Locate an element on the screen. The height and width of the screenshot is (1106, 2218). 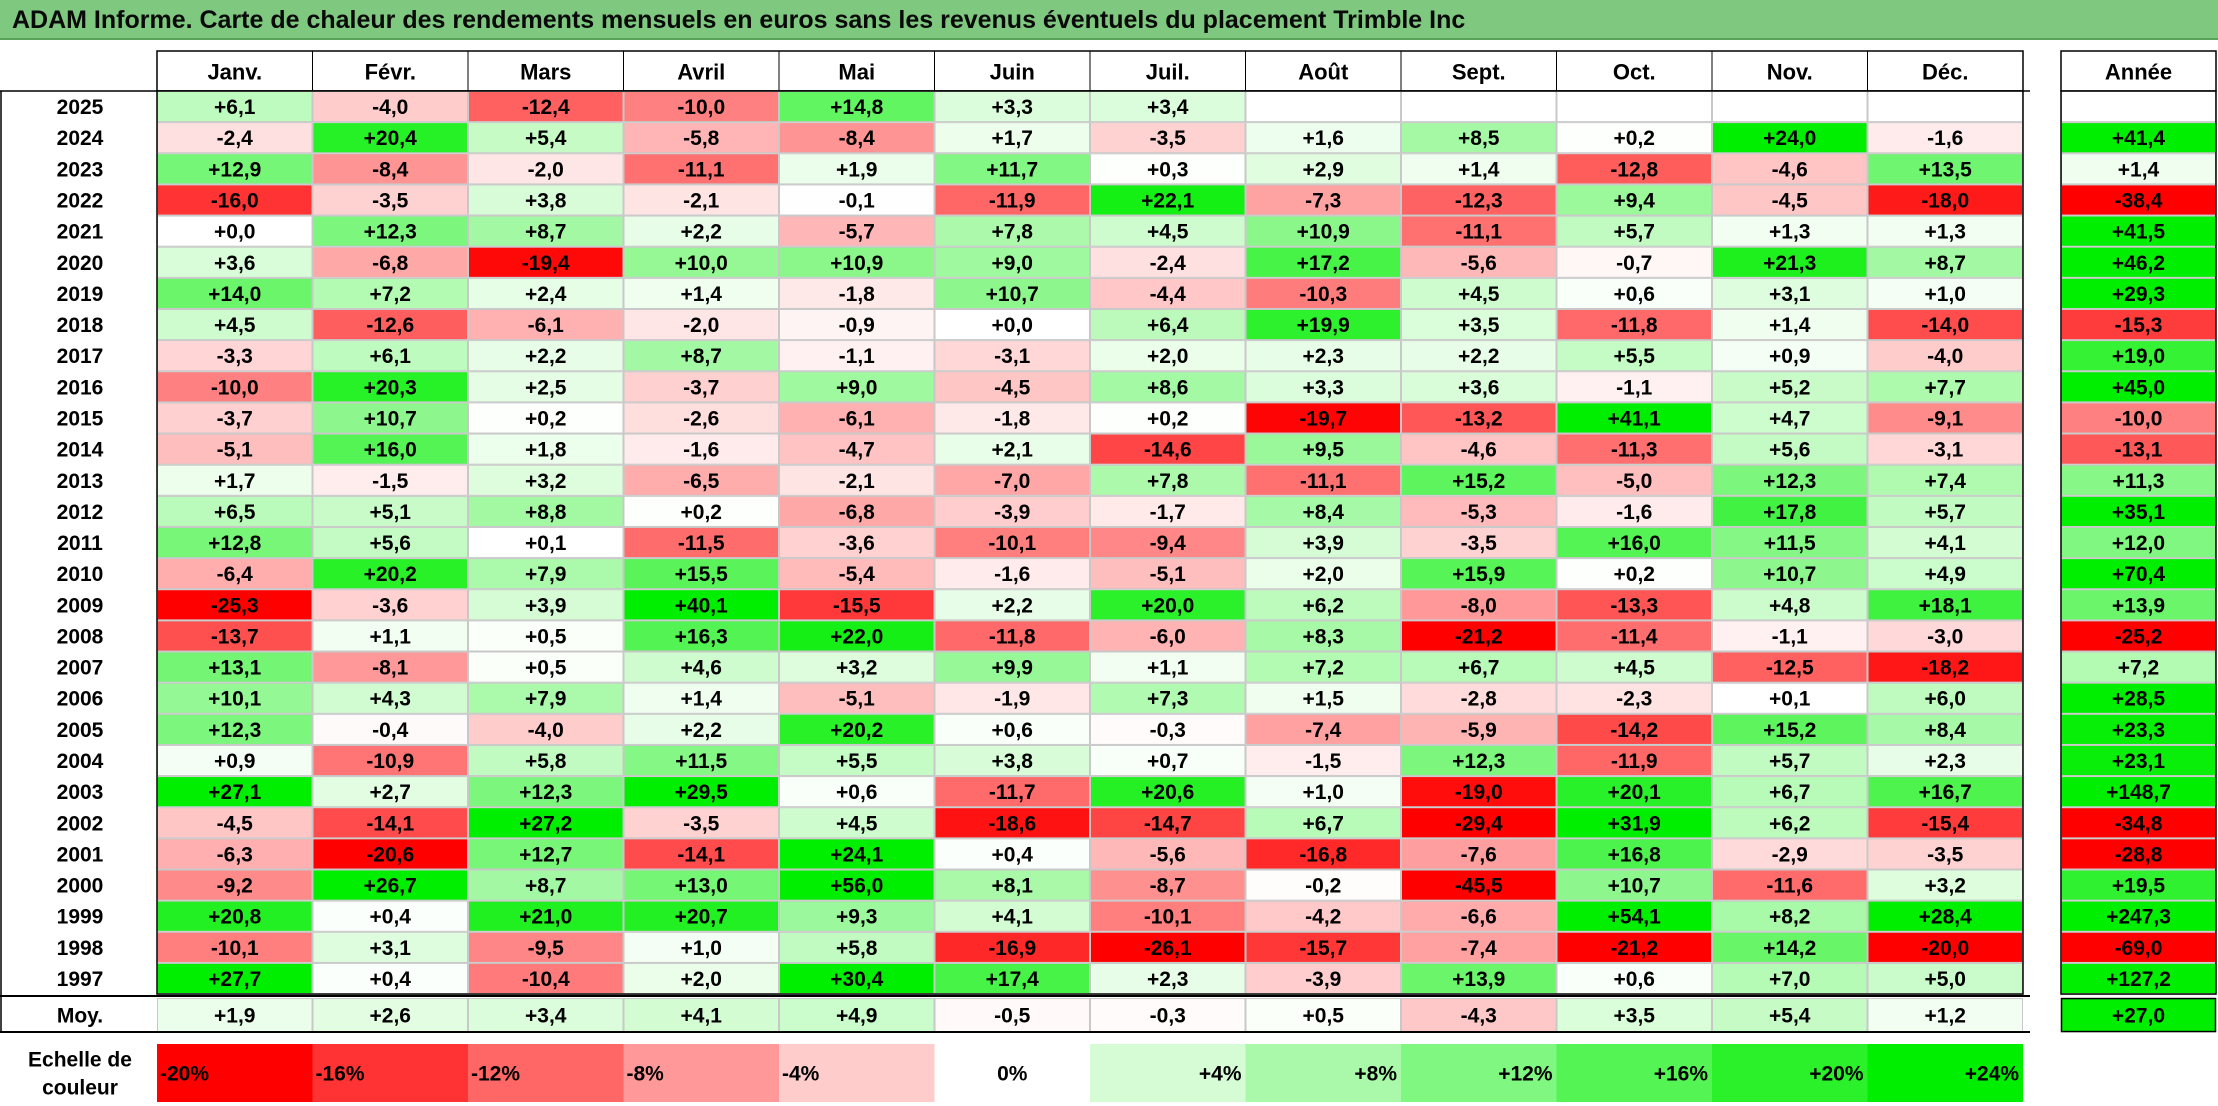
year-label: 2005 is located at coordinates (80, 730).